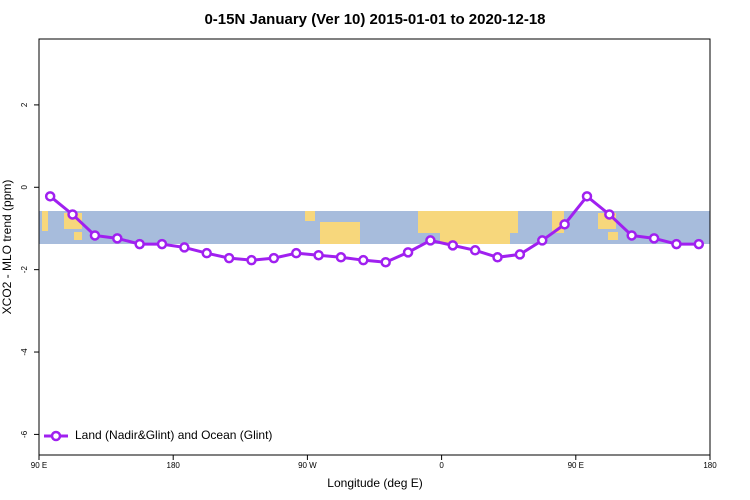 The image size is (750, 500). Describe the element at coordinates (441, 465) in the screenshot. I see `x-tick-label: 0` at that location.